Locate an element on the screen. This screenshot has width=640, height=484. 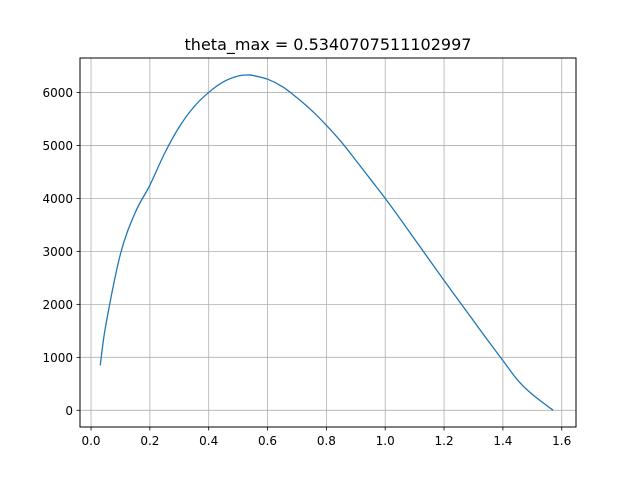
y-tick-label: 6000 is located at coordinates (57, 93).